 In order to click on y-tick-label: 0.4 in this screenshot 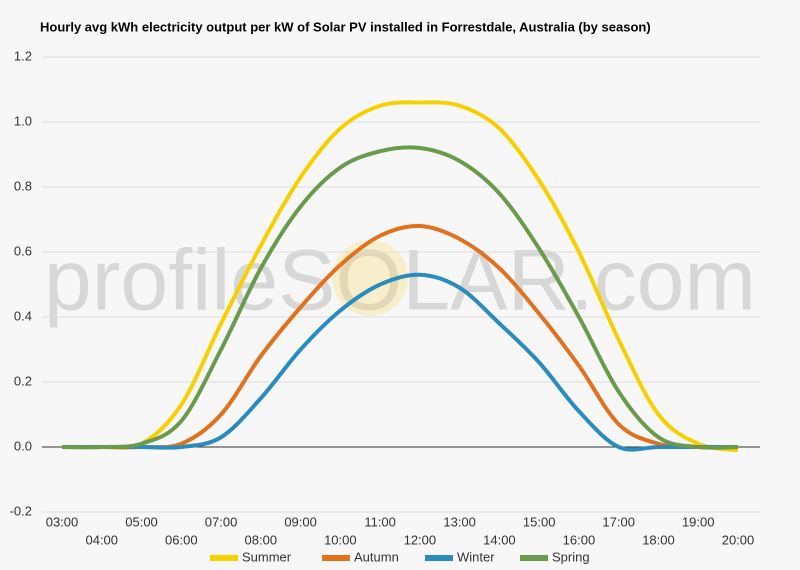, I will do `click(23, 315)`.